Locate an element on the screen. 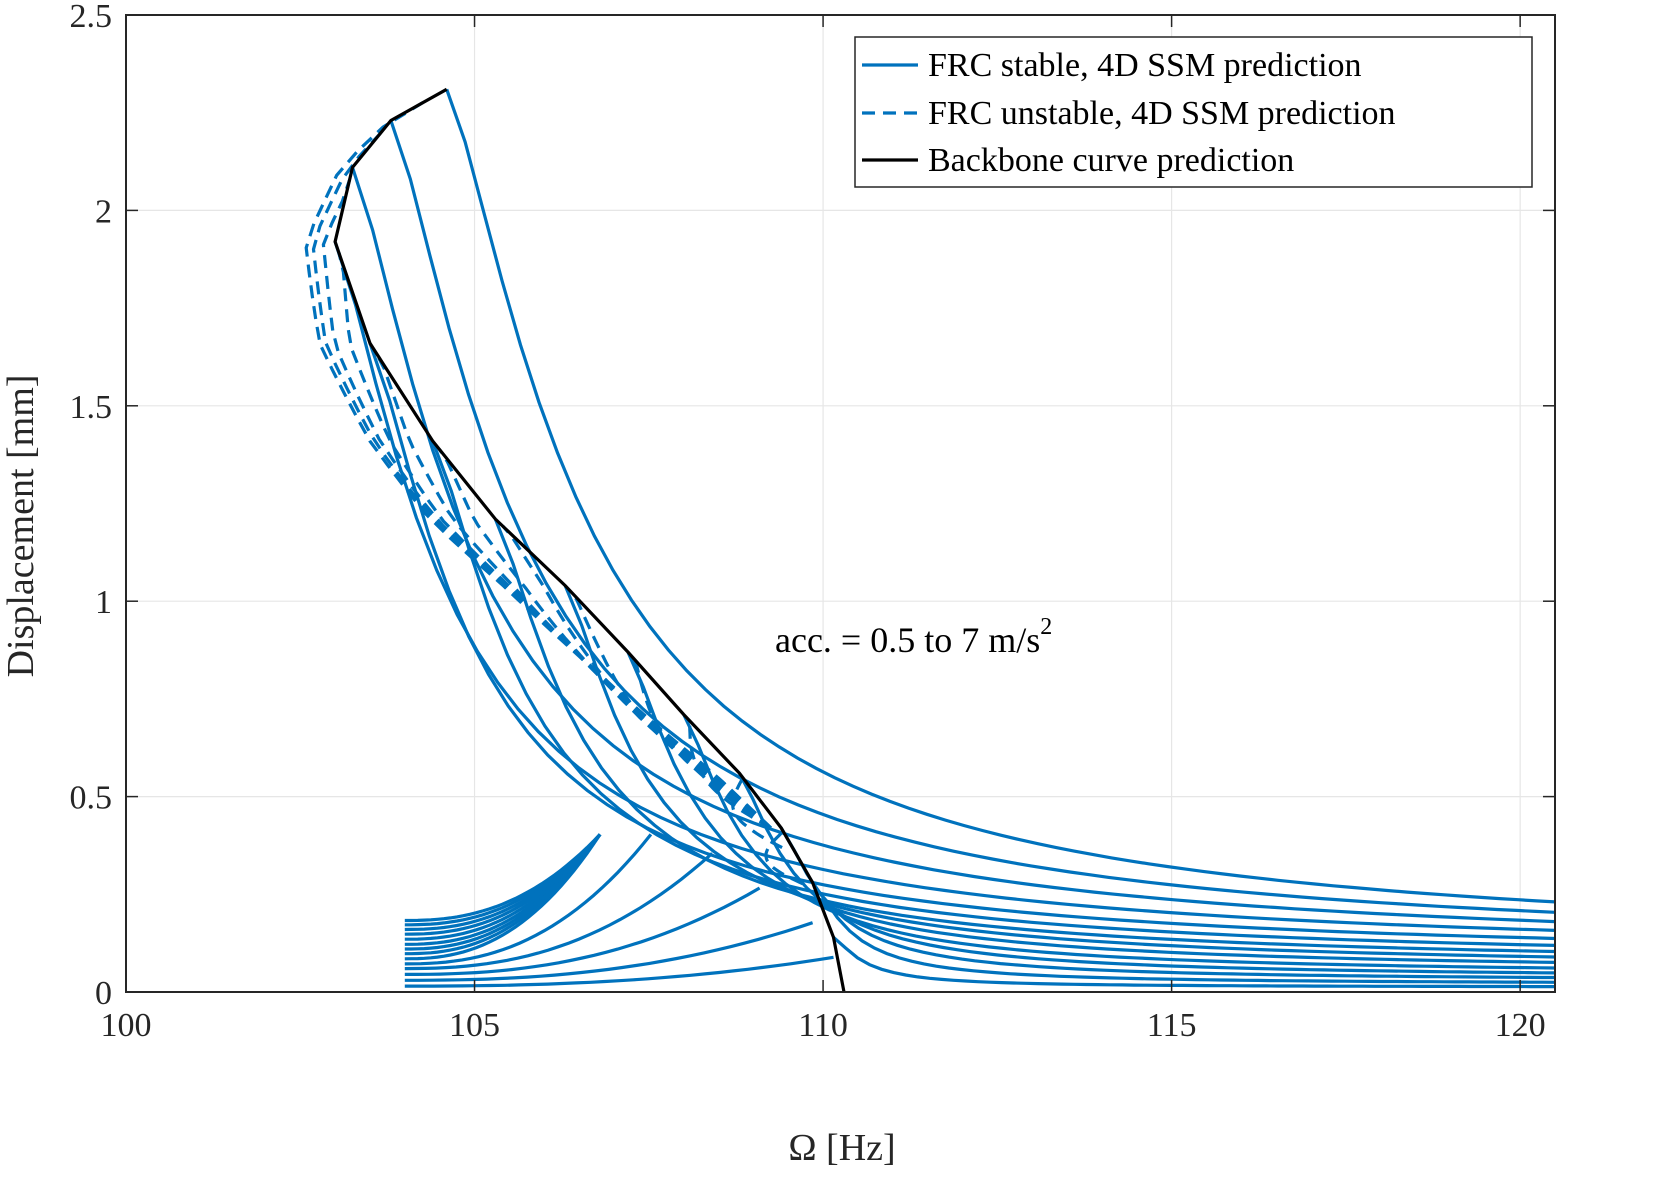 The image size is (1661, 1183). x-axis-label: Ω [Hz] is located at coordinates (841, 1148).